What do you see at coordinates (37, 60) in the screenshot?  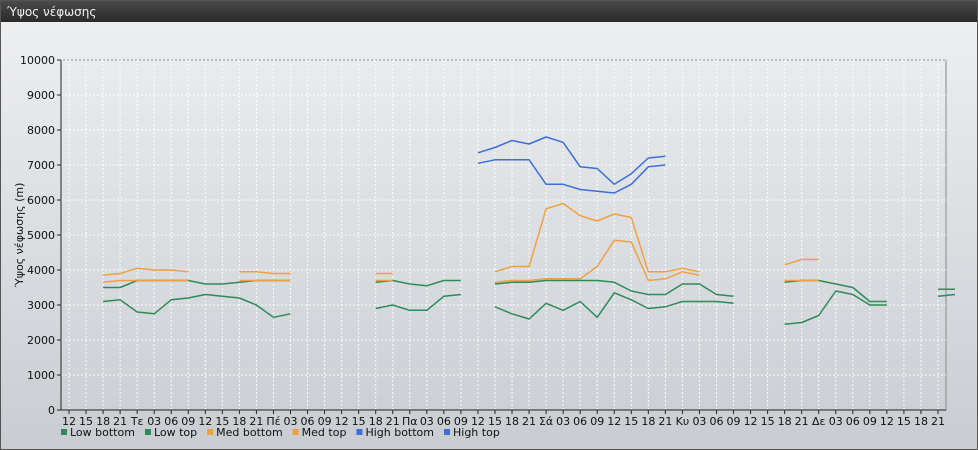 I see `y-tick-label: 10000` at bounding box center [37, 60].